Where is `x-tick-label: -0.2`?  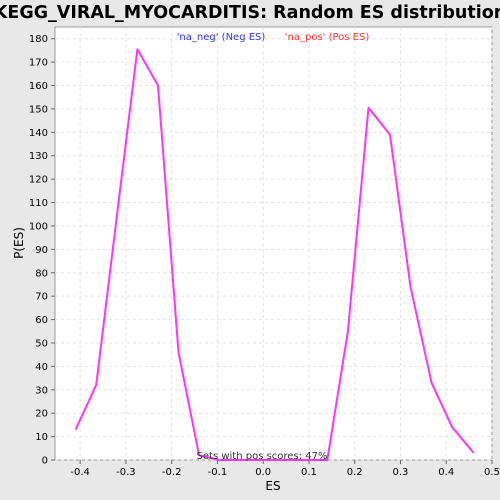
x-tick-label: -0.2 is located at coordinates (172, 472).